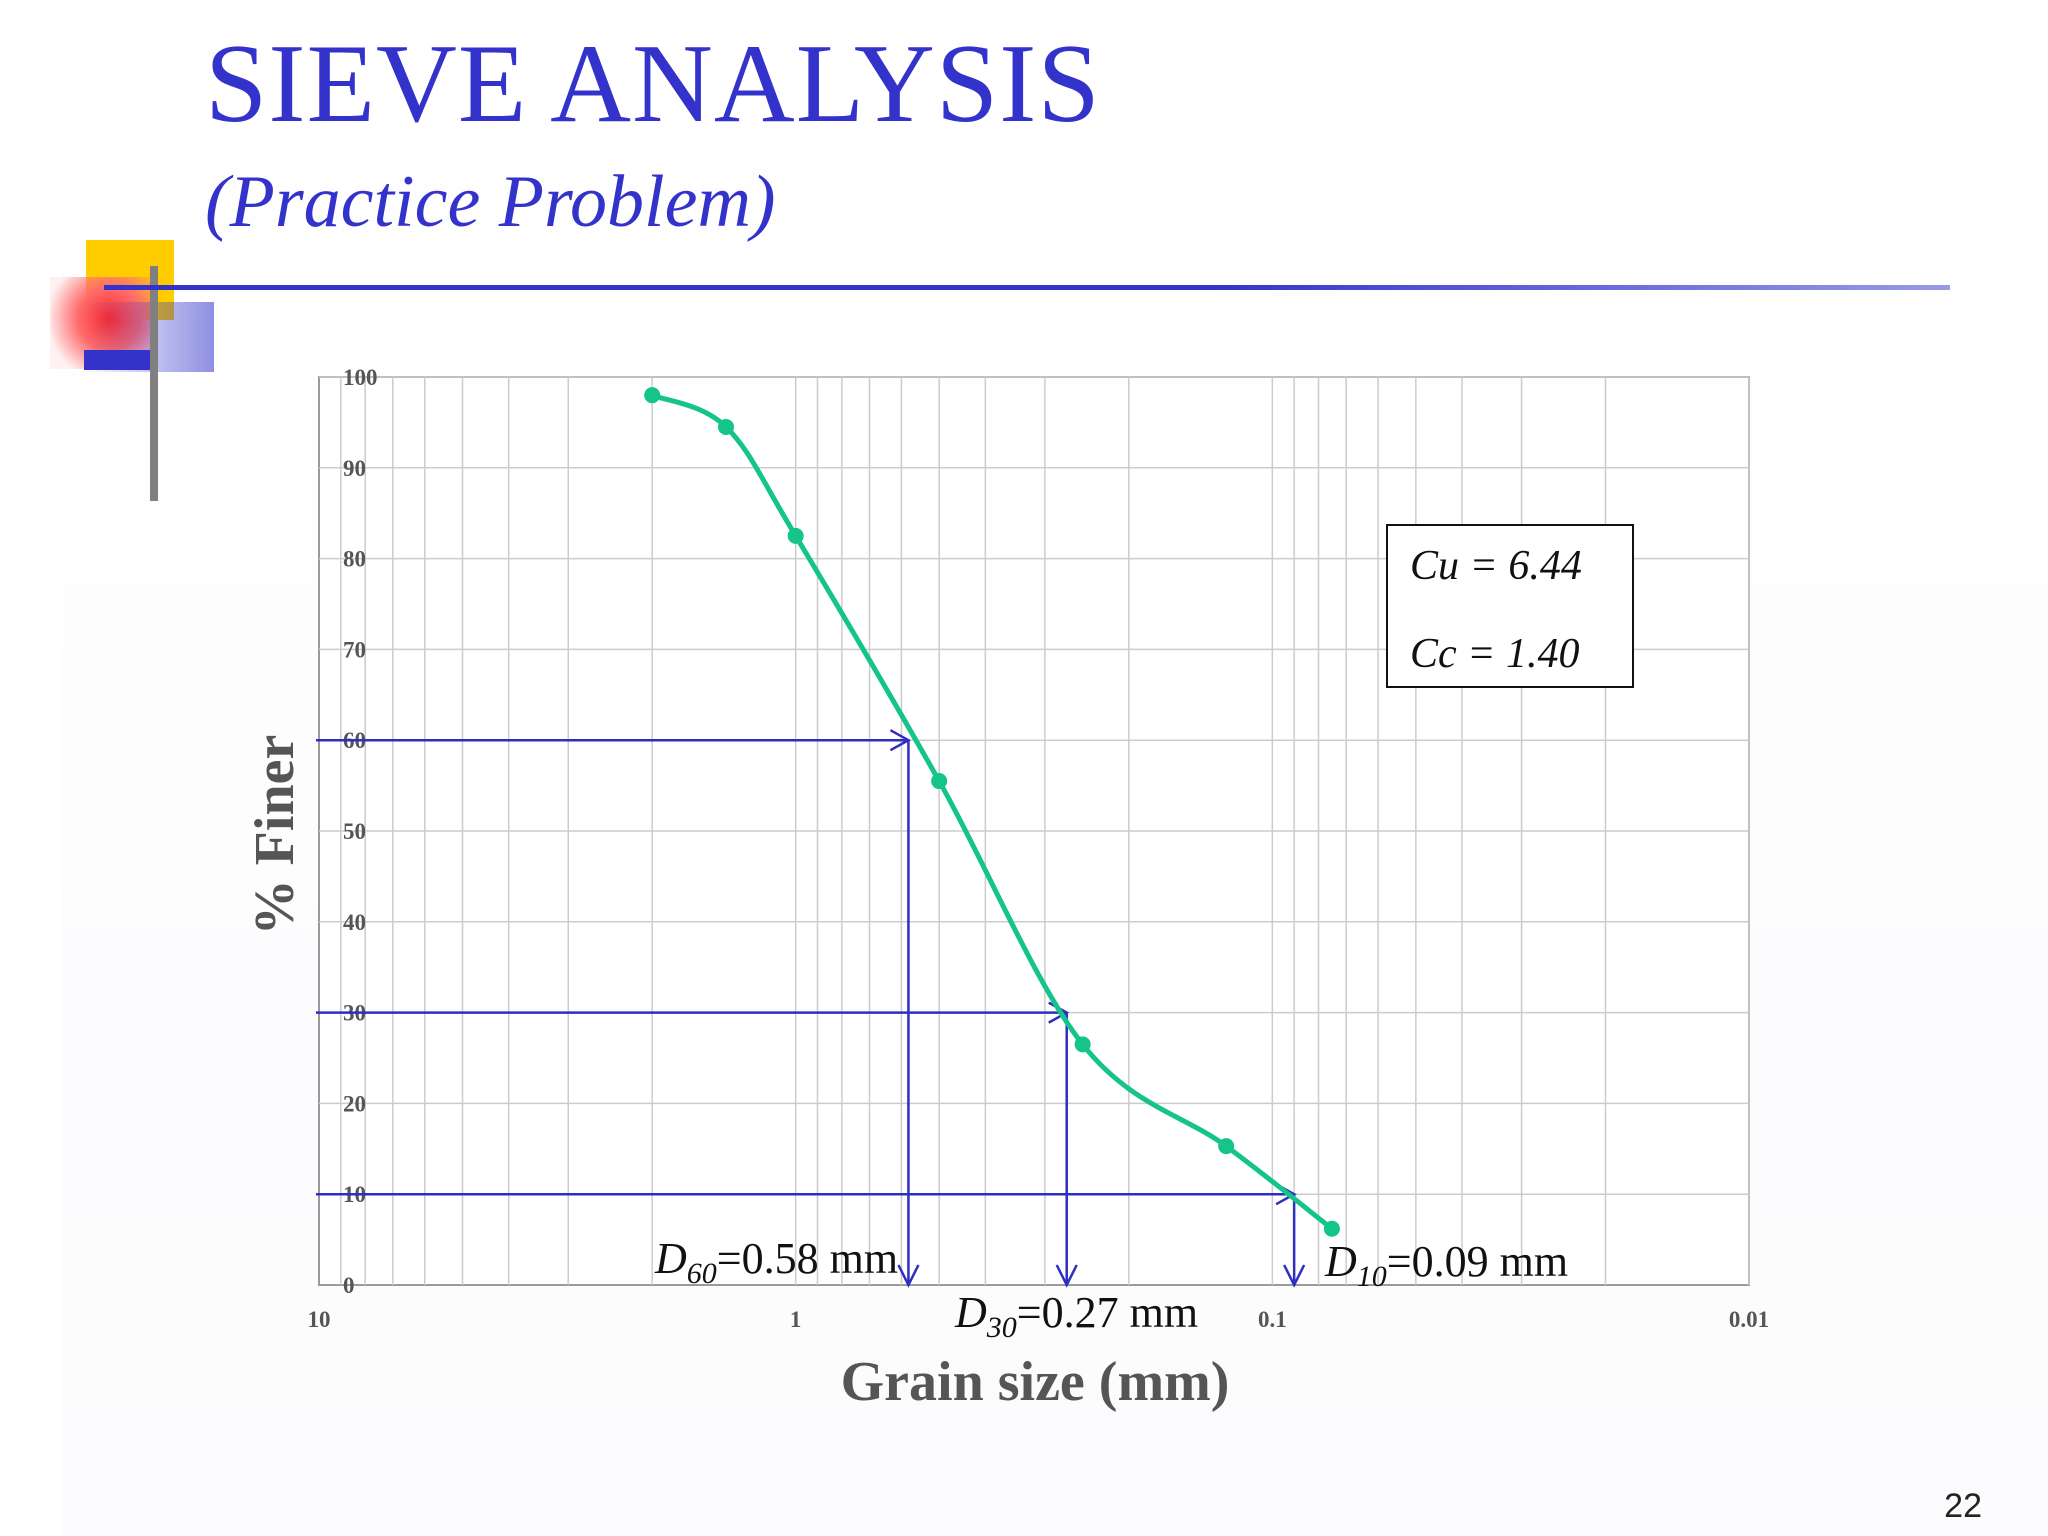 The width and height of the screenshot is (2048, 1536). I want to click on x-tick-label: 0.01, so click(1749, 1319).